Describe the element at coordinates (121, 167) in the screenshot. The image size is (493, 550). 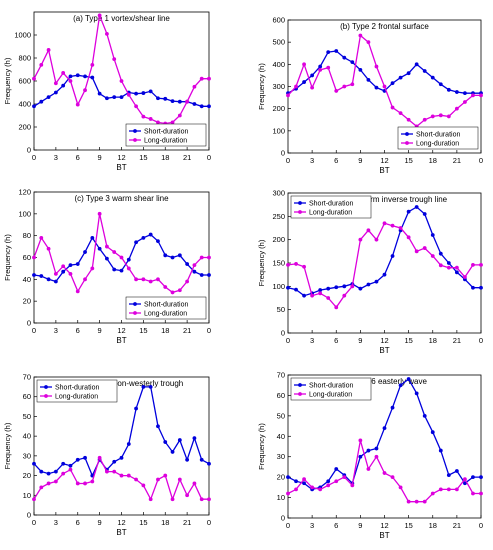
I see `x-axis-label: BT` at that location.